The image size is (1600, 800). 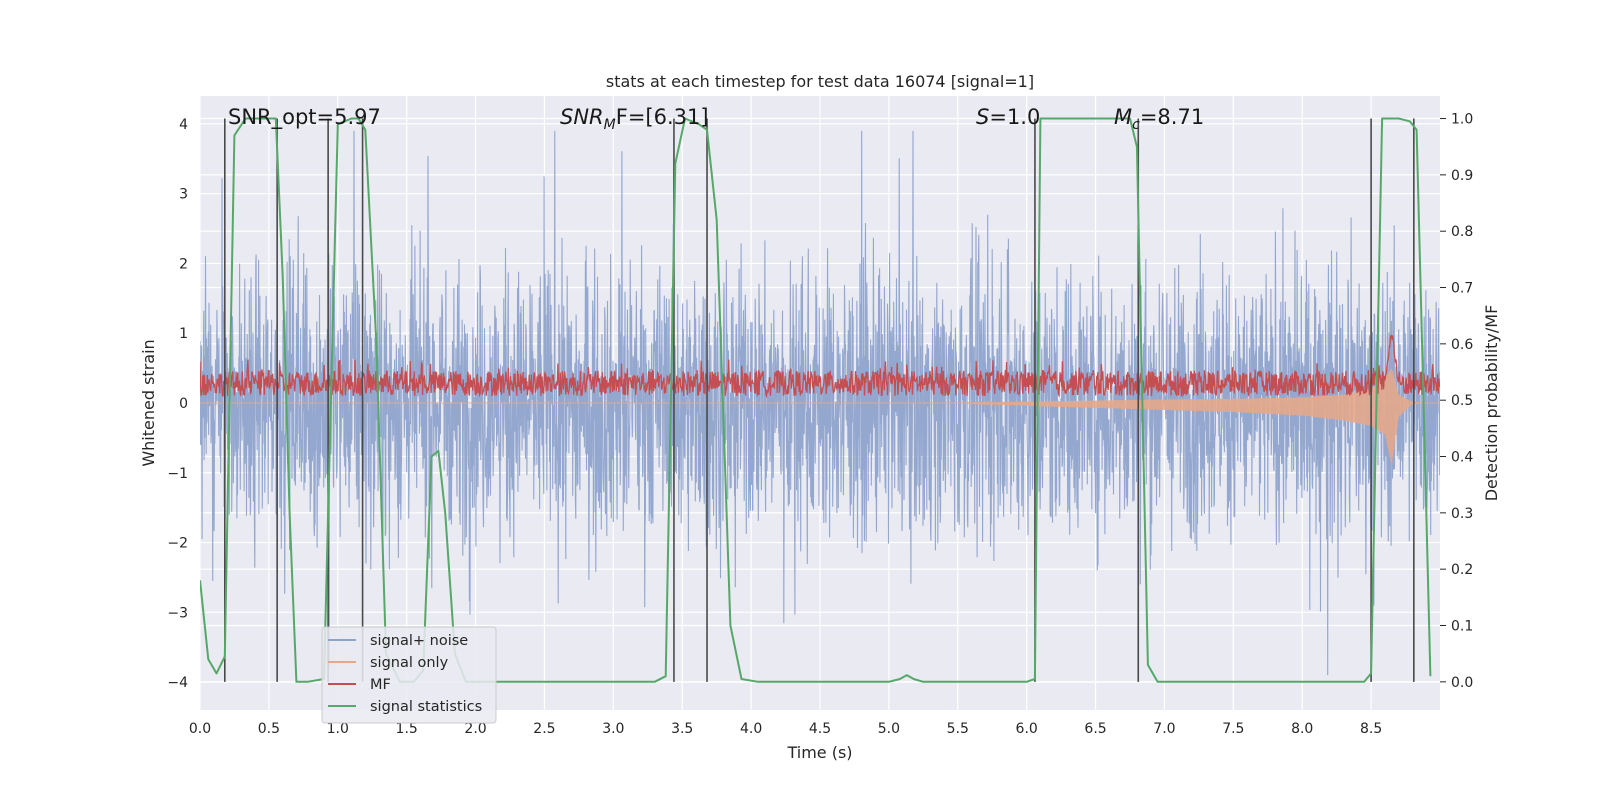 What do you see at coordinates (820, 366) in the screenshot?
I see `series-mf-line` at bounding box center [820, 366].